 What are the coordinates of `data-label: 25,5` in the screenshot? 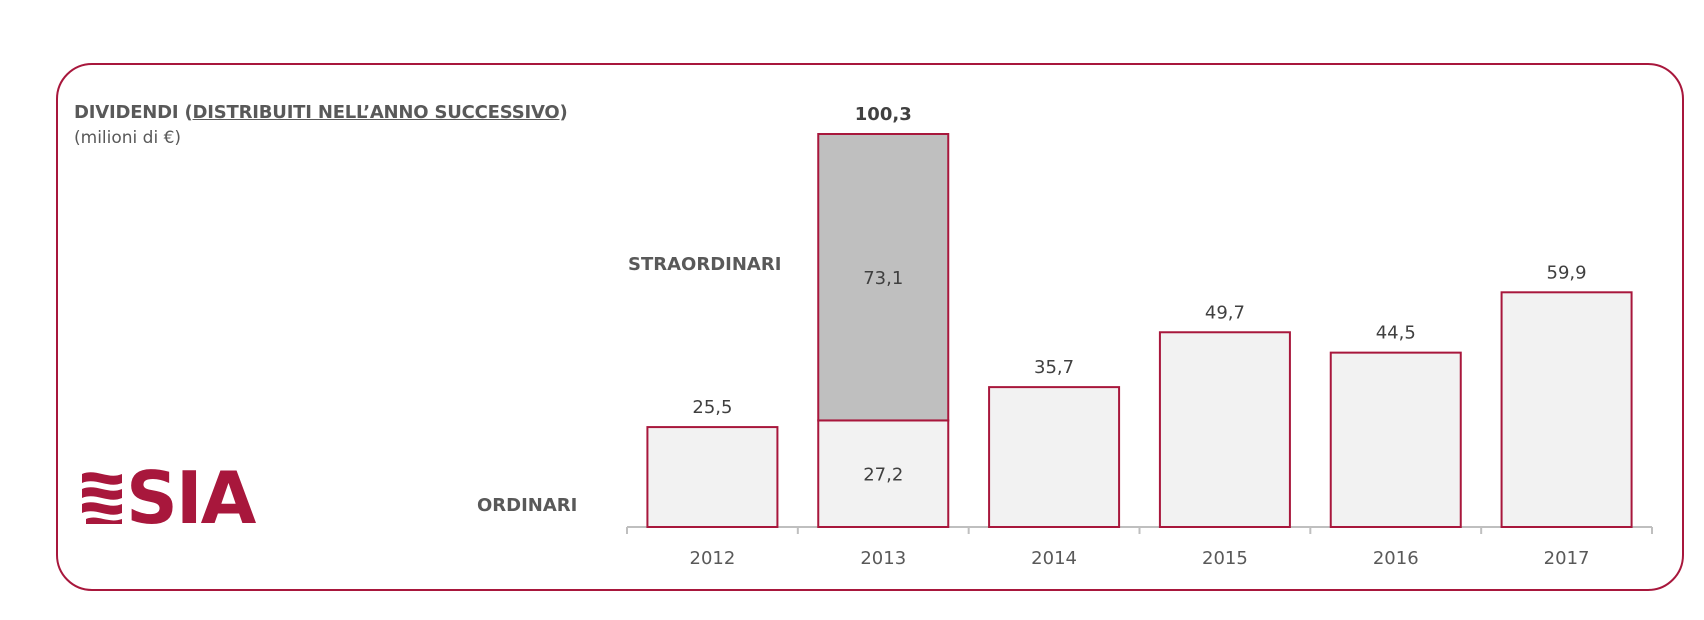 It's located at (712, 407).